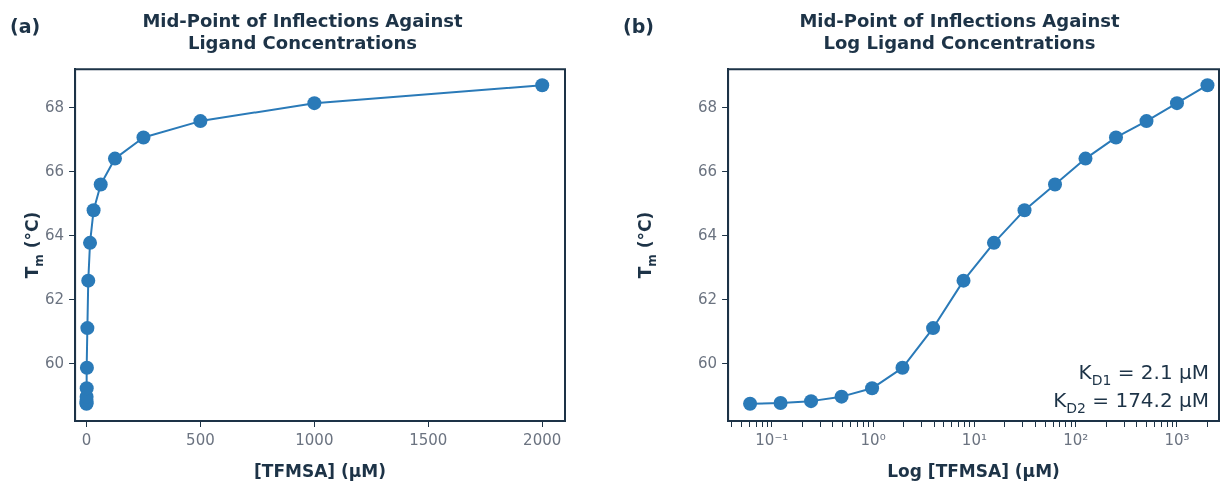 The height and width of the screenshot is (485, 1226). What do you see at coordinates (303, 32) in the screenshot?
I see `chart-title: Mid-Point of Inflections Against Ligand Concentrations` at bounding box center [303, 32].